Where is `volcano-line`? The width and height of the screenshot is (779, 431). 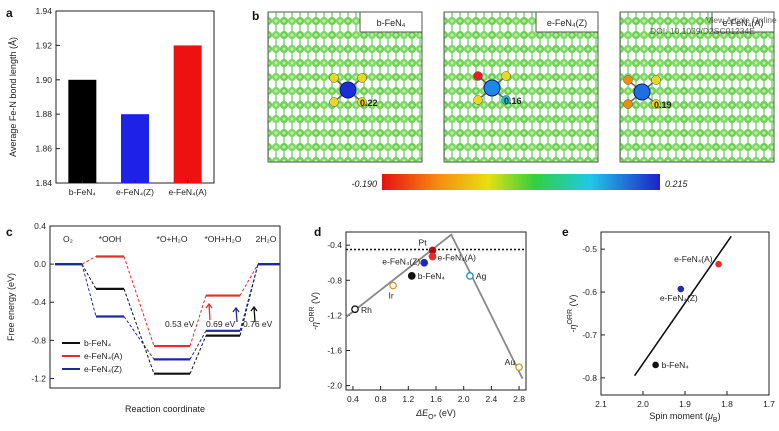 volcano-line is located at coordinates (434, 306).